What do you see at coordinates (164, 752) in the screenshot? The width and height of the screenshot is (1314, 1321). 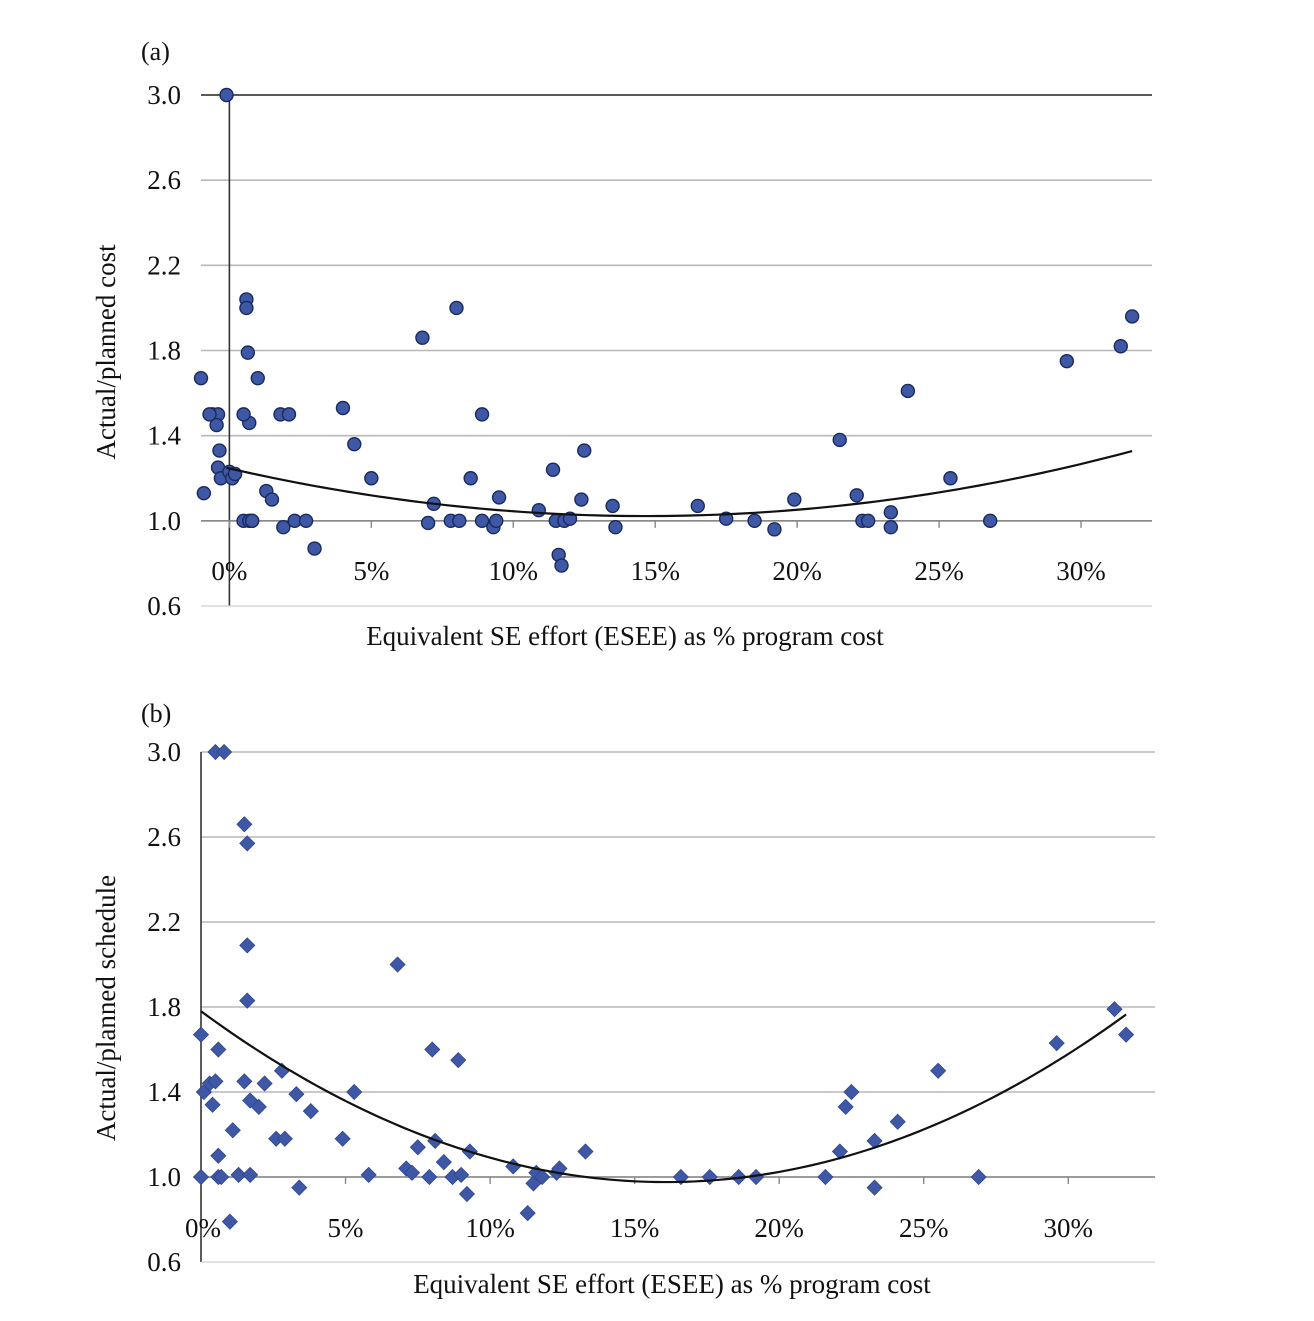 I see `panel-b-y-tick-label: 3.0` at bounding box center [164, 752].